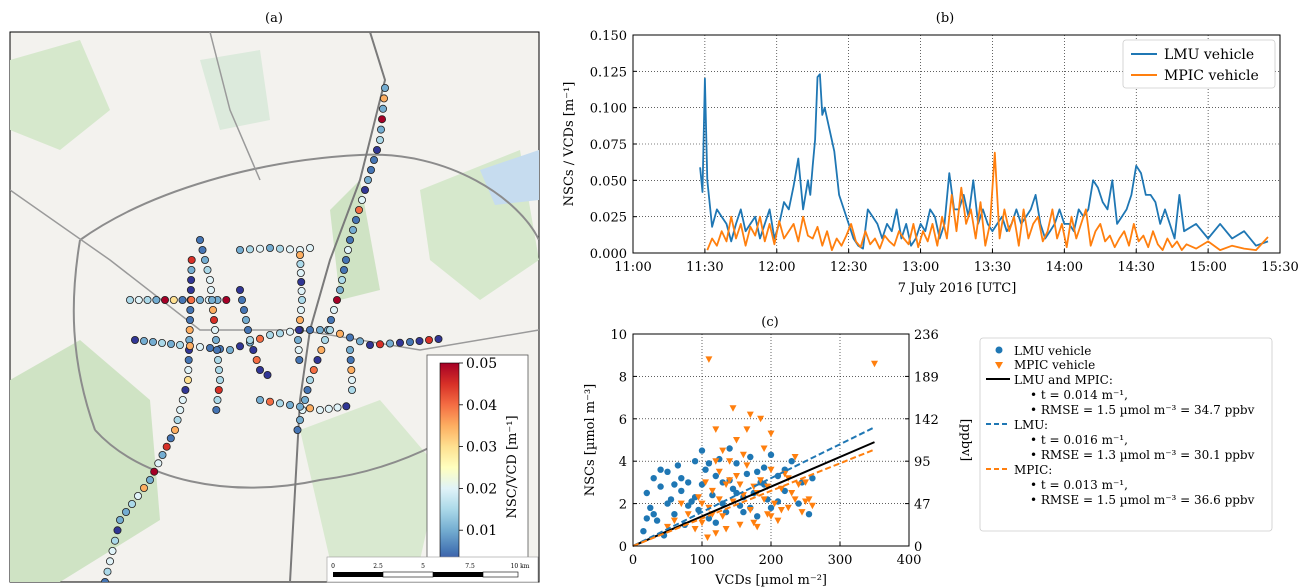 Image resolution: width=1310 pixels, height=588 pixels. What do you see at coordinates (432, 569) in the screenshot?
I see `scalebar: 0 2.5 5 7.5 10 km` at bounding box center [432, 569].